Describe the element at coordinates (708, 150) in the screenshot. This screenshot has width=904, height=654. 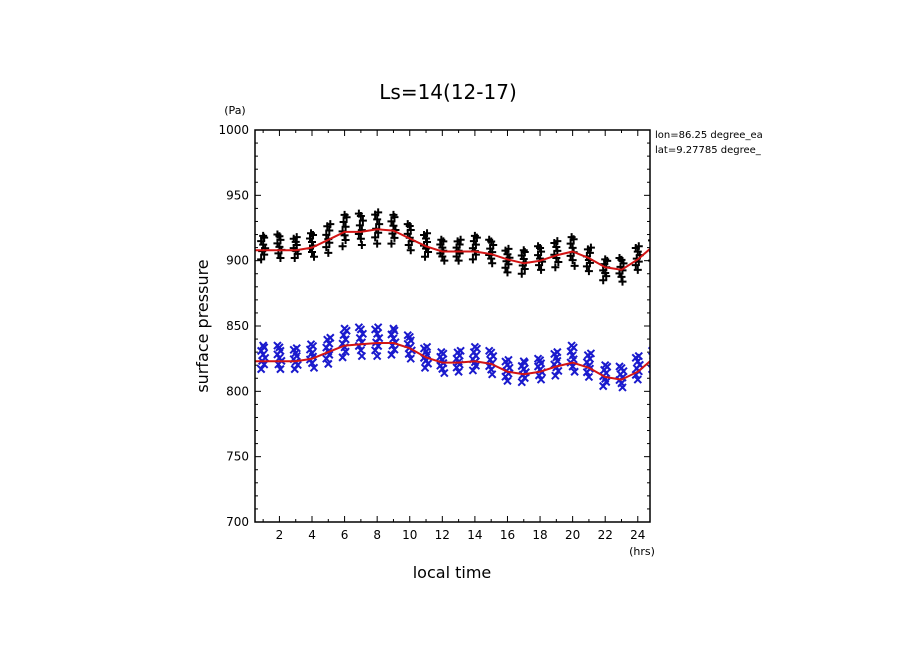
I see `annotation-lat: lat=9.27785 degree_` at that location.